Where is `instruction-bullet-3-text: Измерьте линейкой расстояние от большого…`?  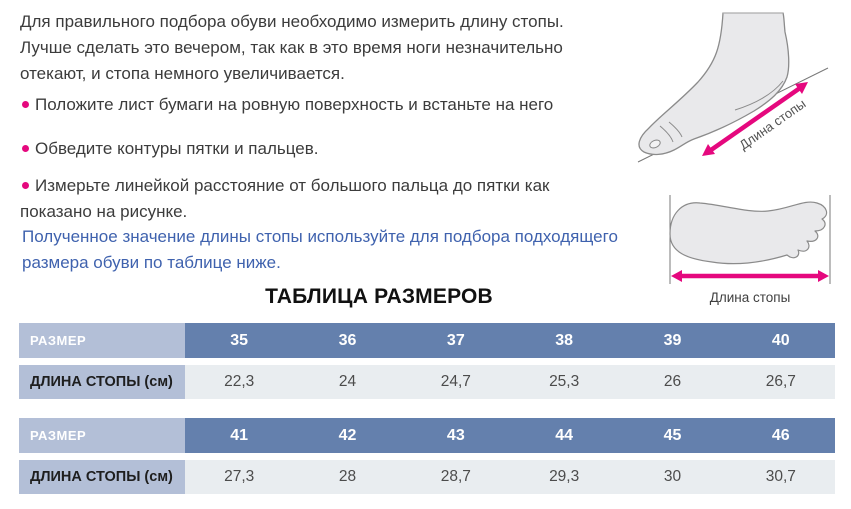
instruction-bullet-3-text: Измерьте линейкой расстояние от большого… is located at coordinates (285, 198).